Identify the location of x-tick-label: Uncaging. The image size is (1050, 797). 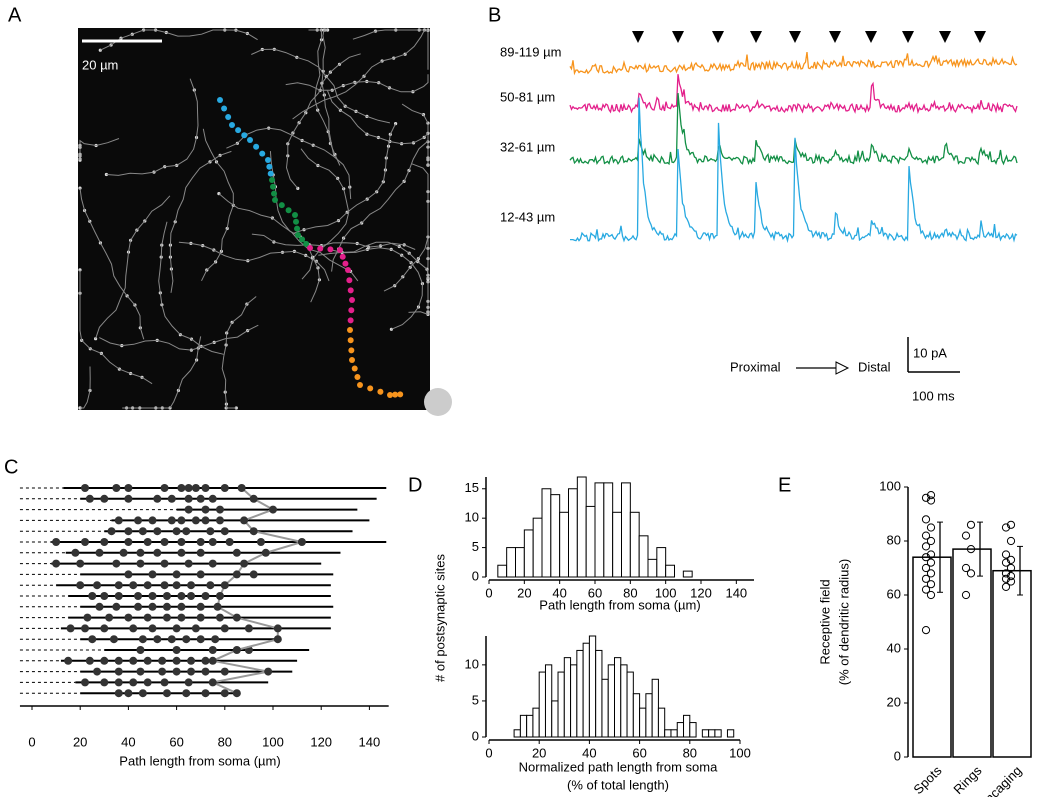
(999, 780).